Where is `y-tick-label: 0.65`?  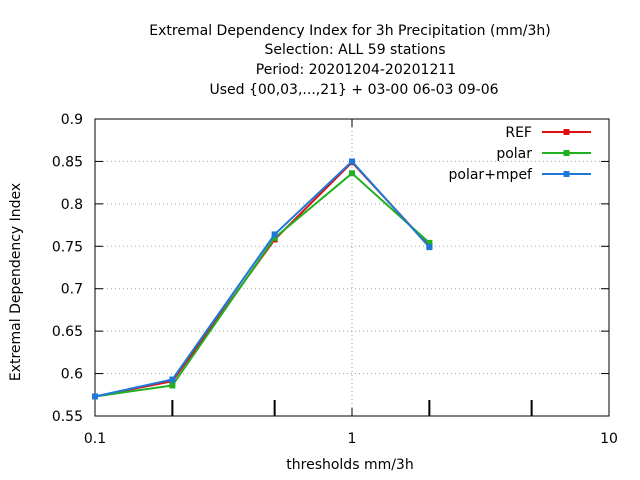 y-tick-label: 0.65 is located at coordinates (67, 332).